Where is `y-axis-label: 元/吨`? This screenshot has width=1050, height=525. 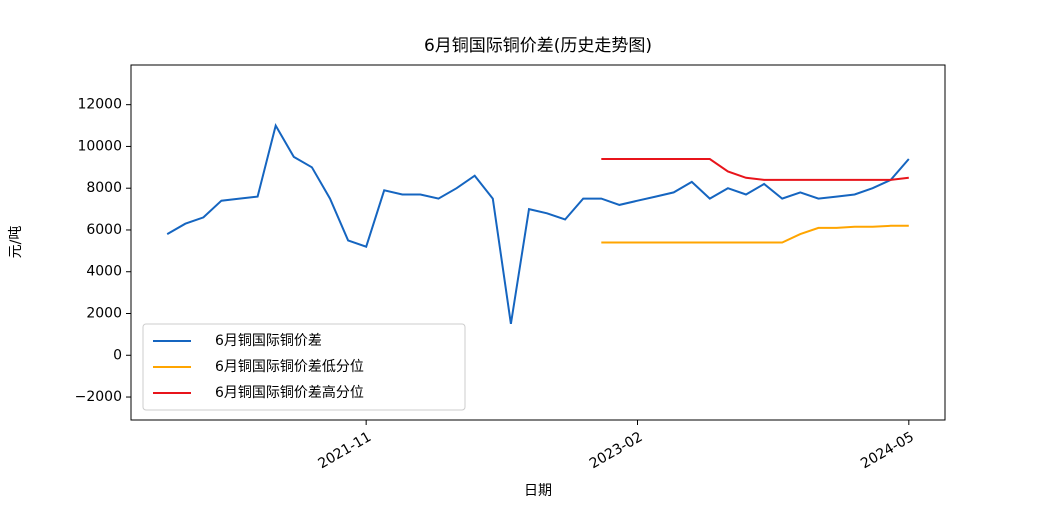 y-axis-label: 元/吨 is located at coordinates (16, 242).